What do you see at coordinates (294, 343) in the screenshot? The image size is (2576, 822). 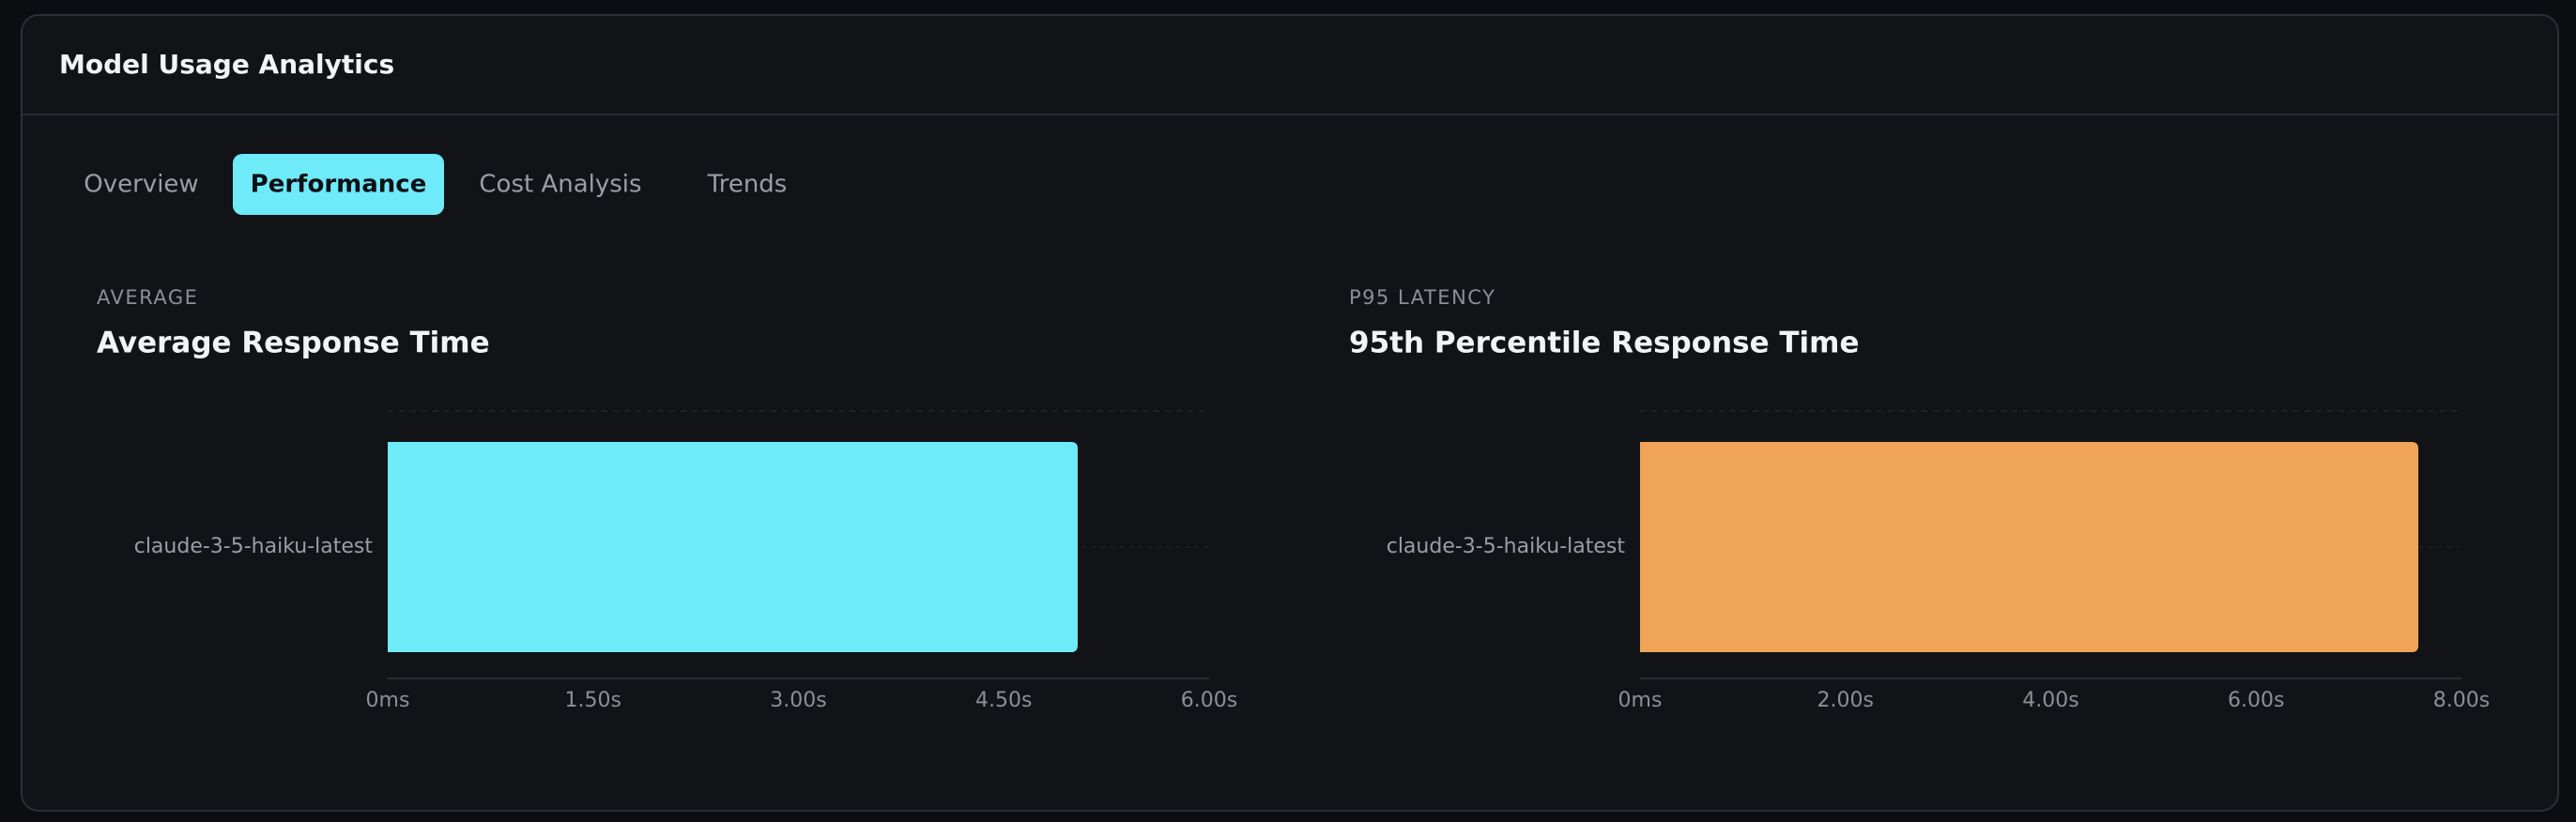 I see `chart-title: Average Response Time` at bounding box center [294, 343].